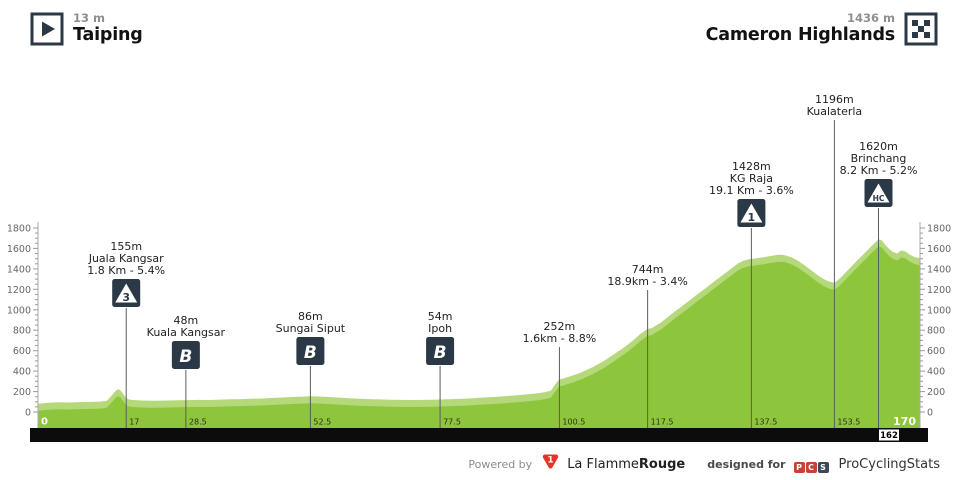 This screenshot has height=480, width=960. What do you see at coordinates (89, 18) in the screenshot?
I see `start-elevation: 13 m` at bounding box center [89, 18].